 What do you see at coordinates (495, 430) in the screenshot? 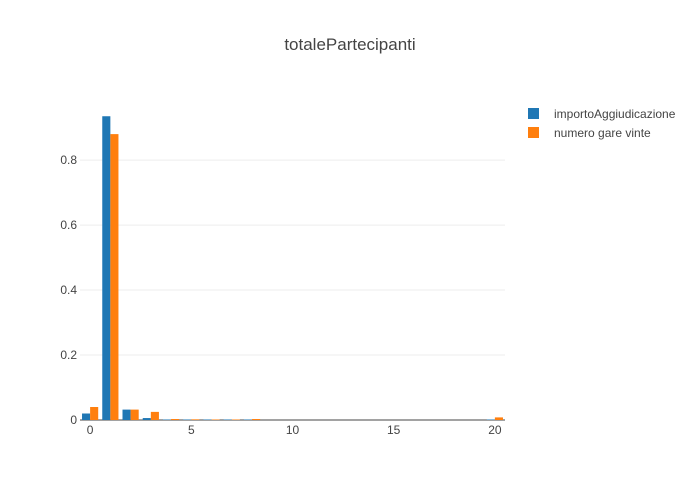
I see `x-tick-label: 20` at bounding box center [495, 430].